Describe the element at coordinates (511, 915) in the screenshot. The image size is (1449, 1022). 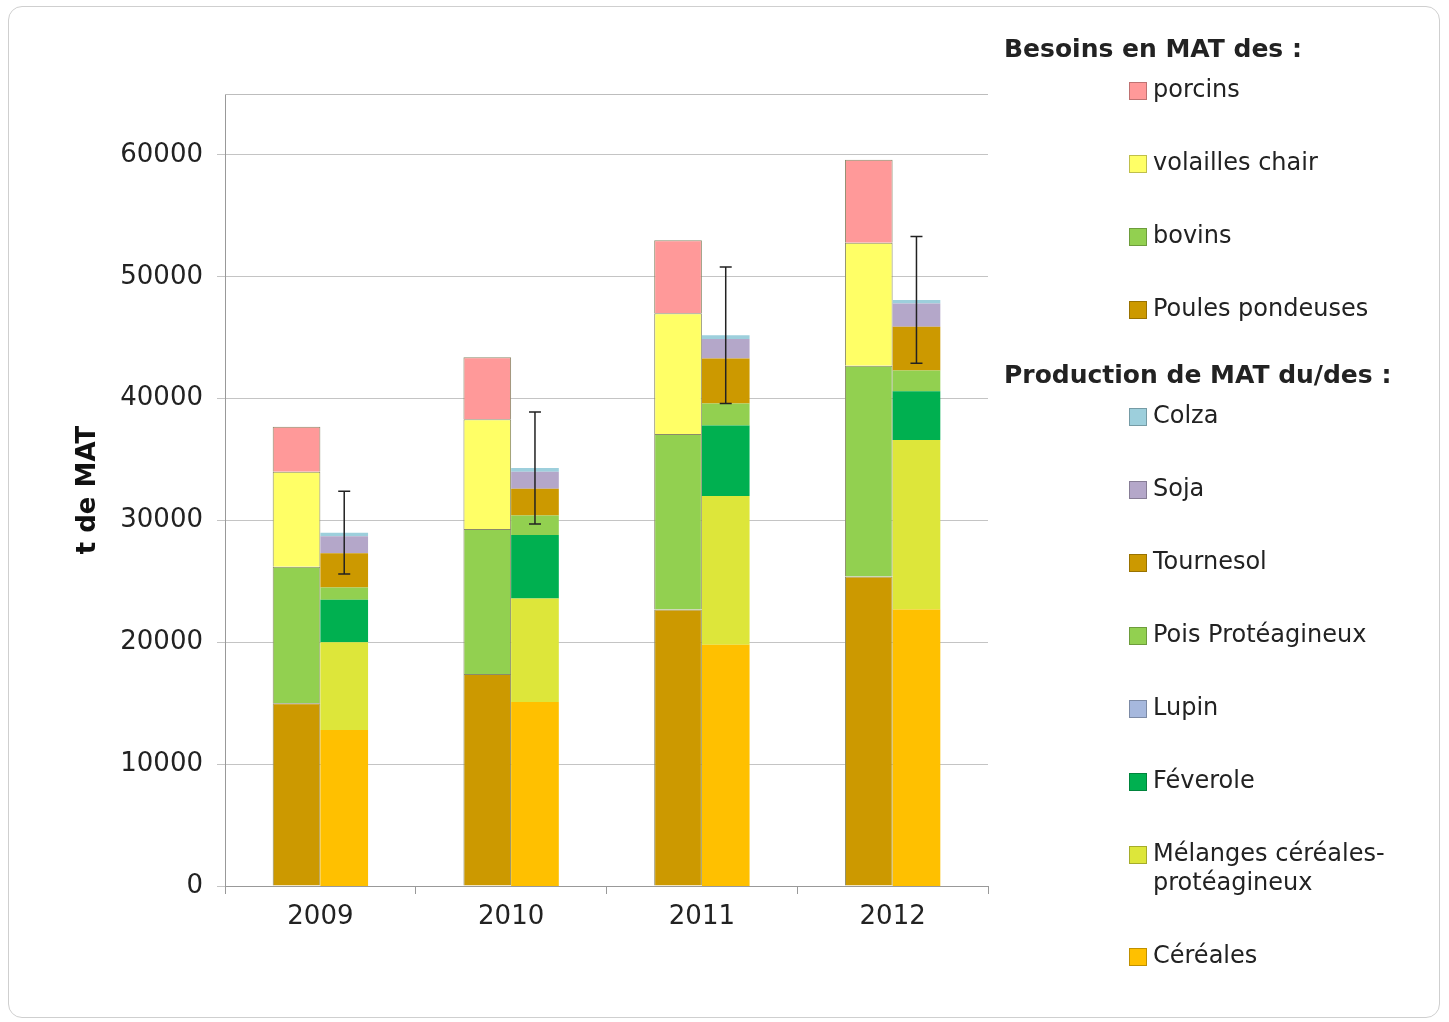
I see `x-tick-label: 2010` at that location.